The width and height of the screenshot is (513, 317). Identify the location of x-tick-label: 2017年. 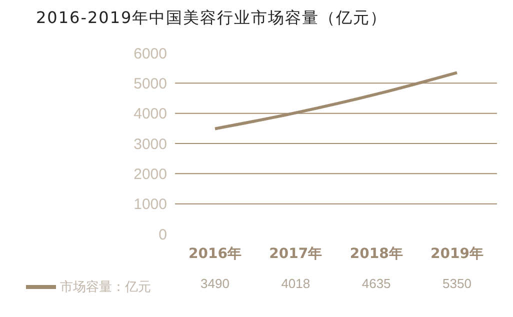
(295, 254).